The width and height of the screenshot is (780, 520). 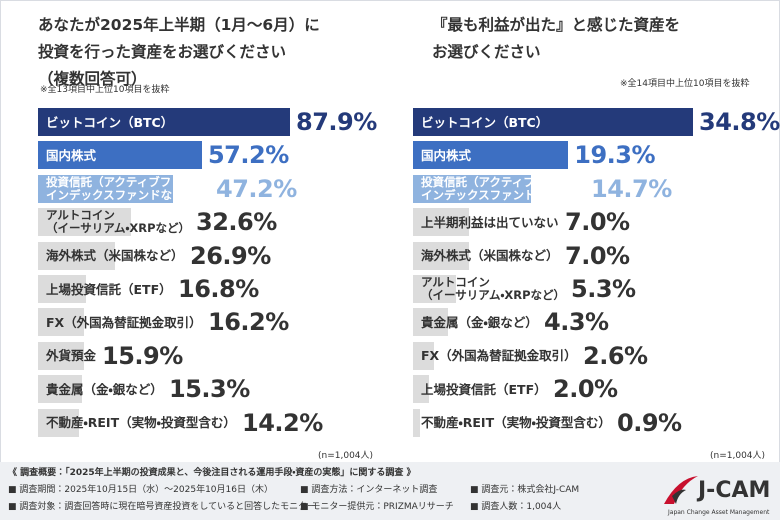 What do you see at coordinates (486, 52) in the screenshot?
I see `chart-title: お選びください` at bounding box center [486, 52].